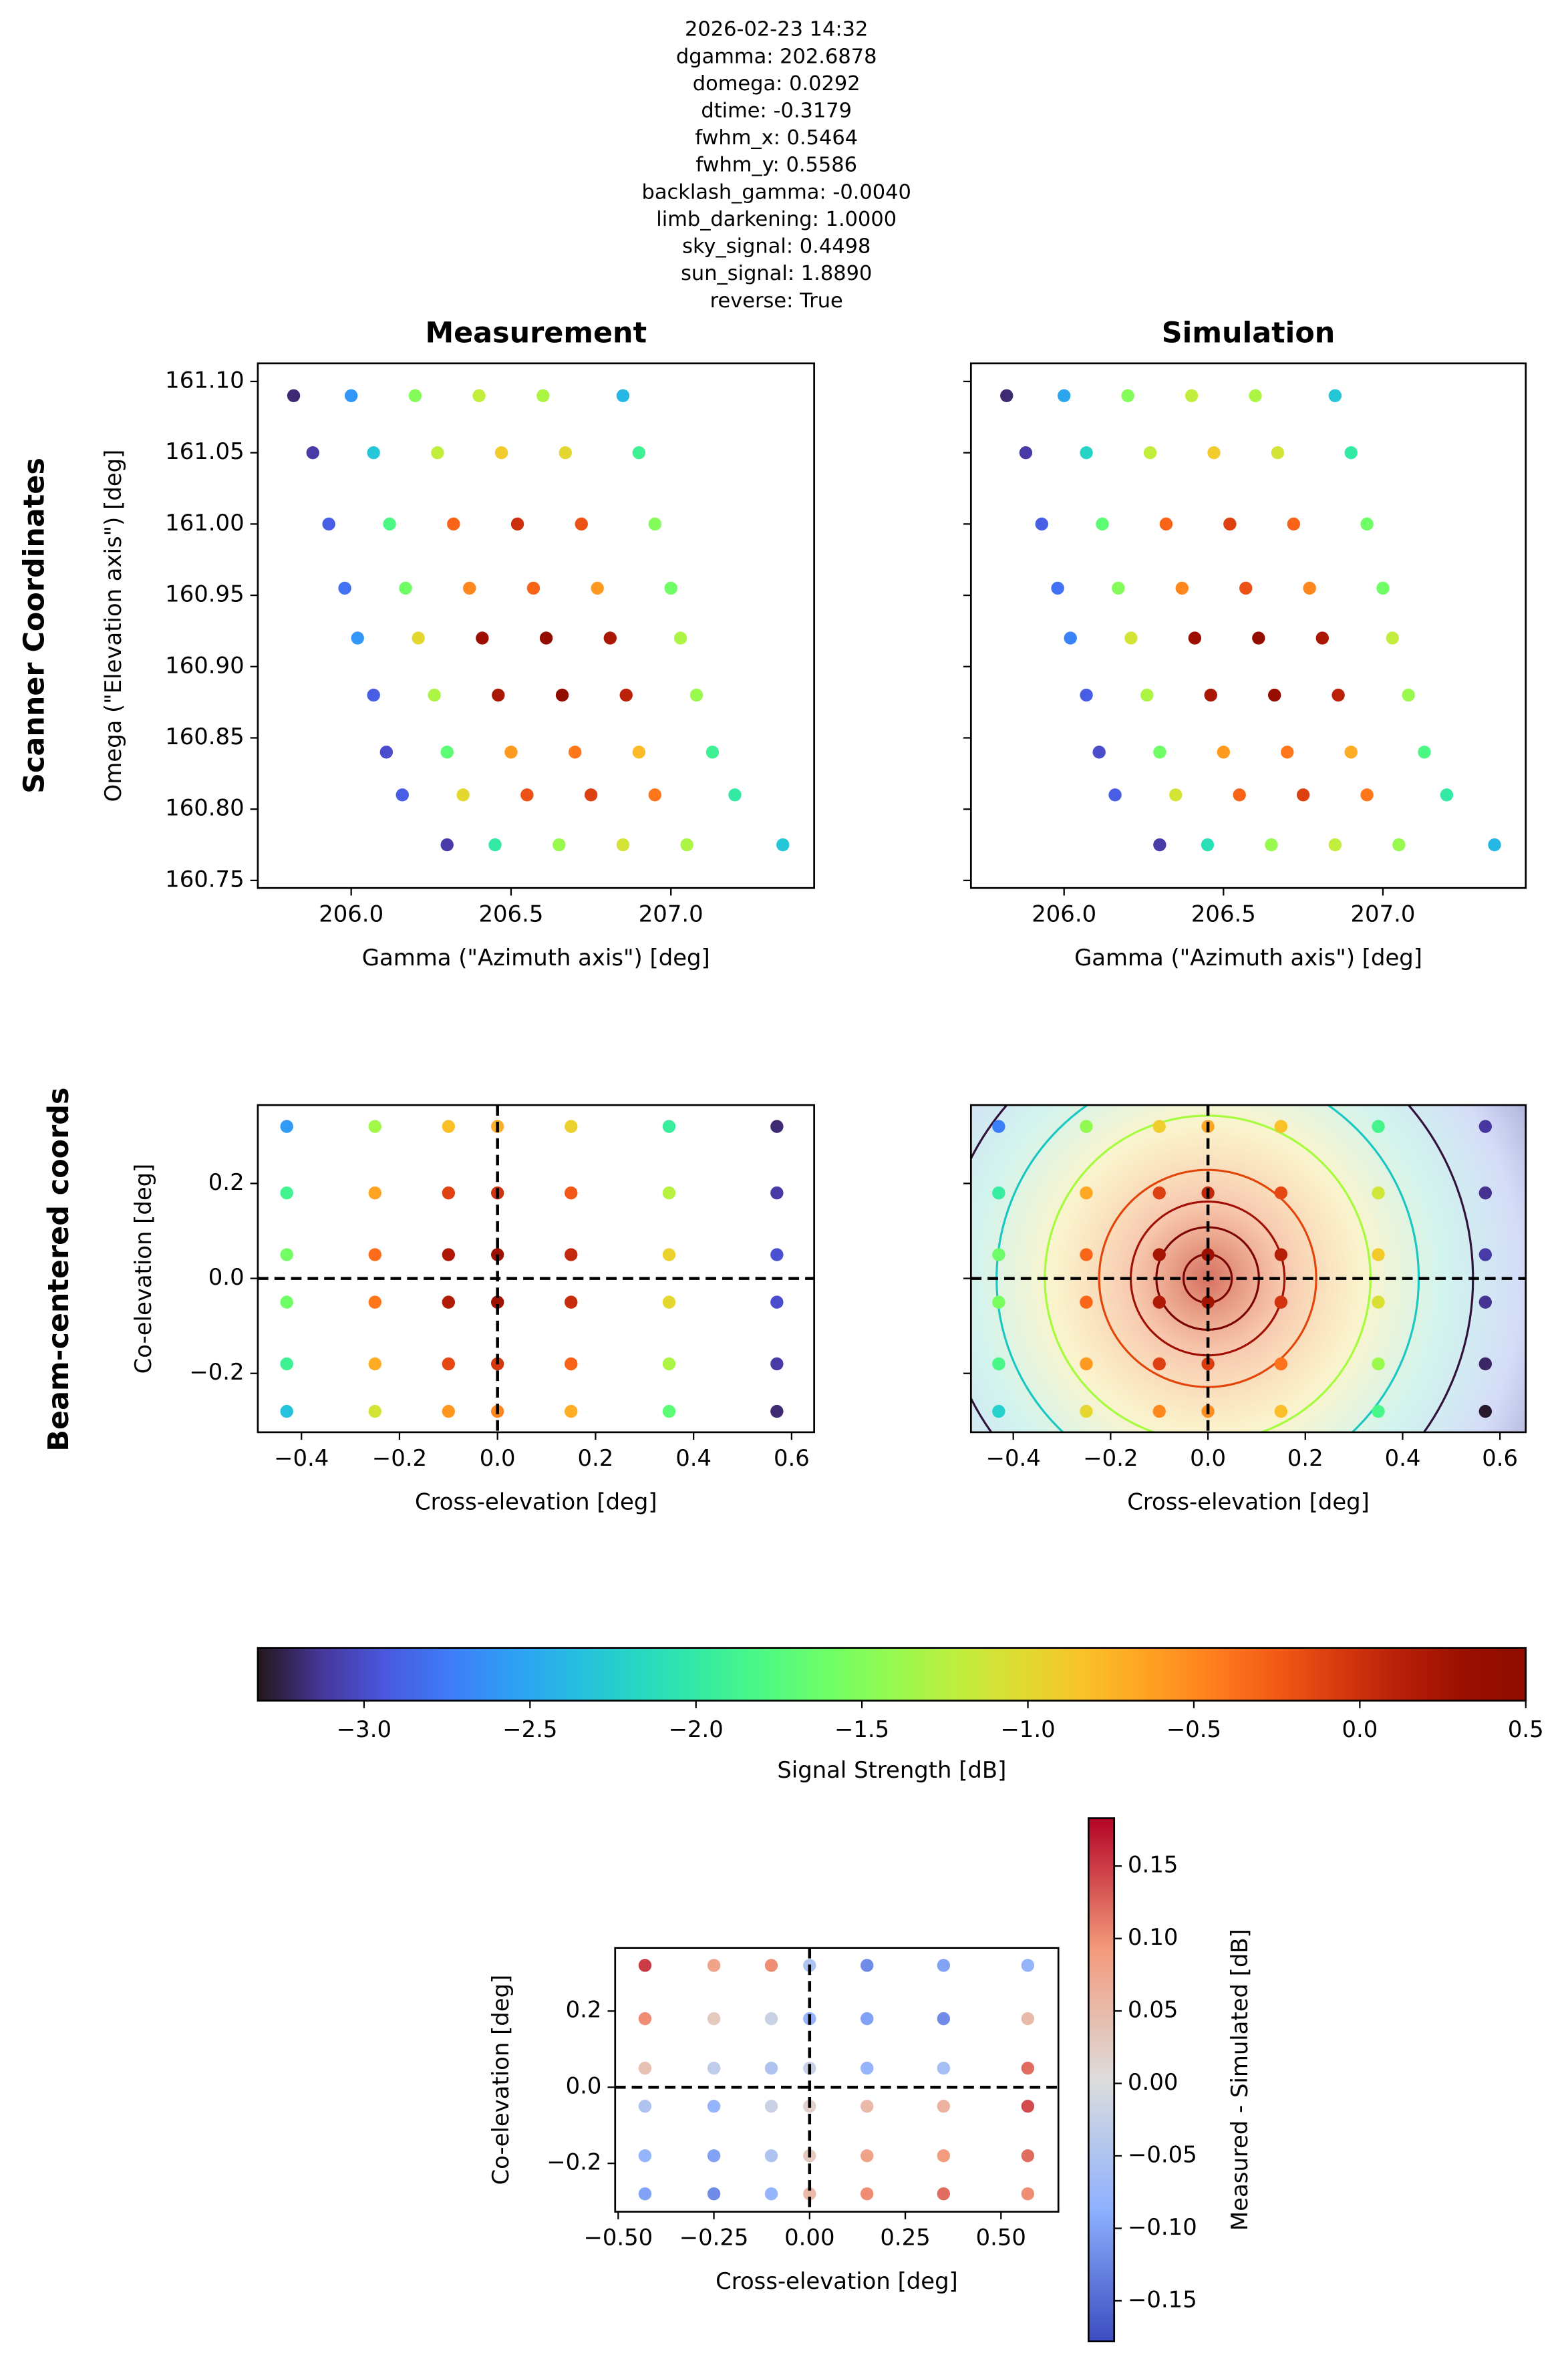 Image resolution: width=1568 pixels, height=2367 pixels. What do you see at coordinates (1500, 1458) in the screenshot?
I see `x-tick-label: 0.6` at bounding box center [1500, 1458].